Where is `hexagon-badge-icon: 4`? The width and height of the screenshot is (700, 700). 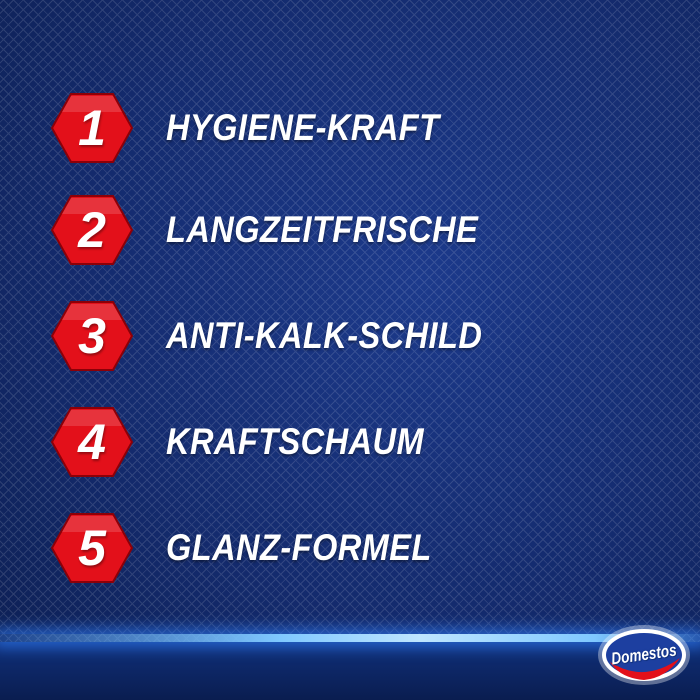
hexagon-badge-icon: 4 is located at coordinates (92, 442).